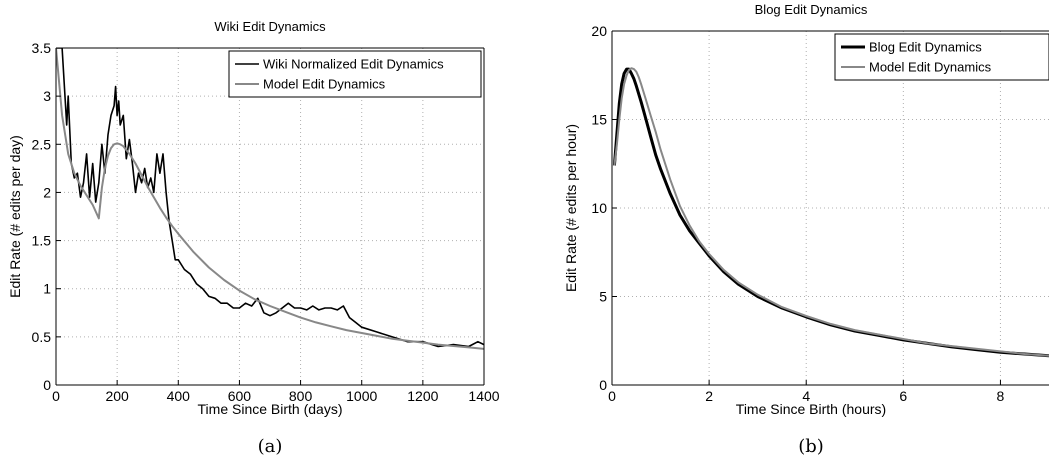 The width and height of the screenshot is (1049, 466). I want to click on chart-title: Wiki Edit Dynamics, so click(270, 26).